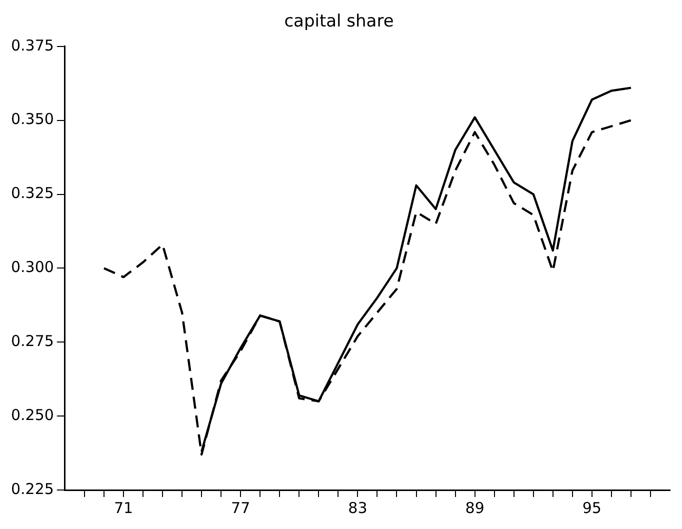  Describe the element at coordinates (240, 507) in the screenshot. I see `x-tick-label: 77` at that location.